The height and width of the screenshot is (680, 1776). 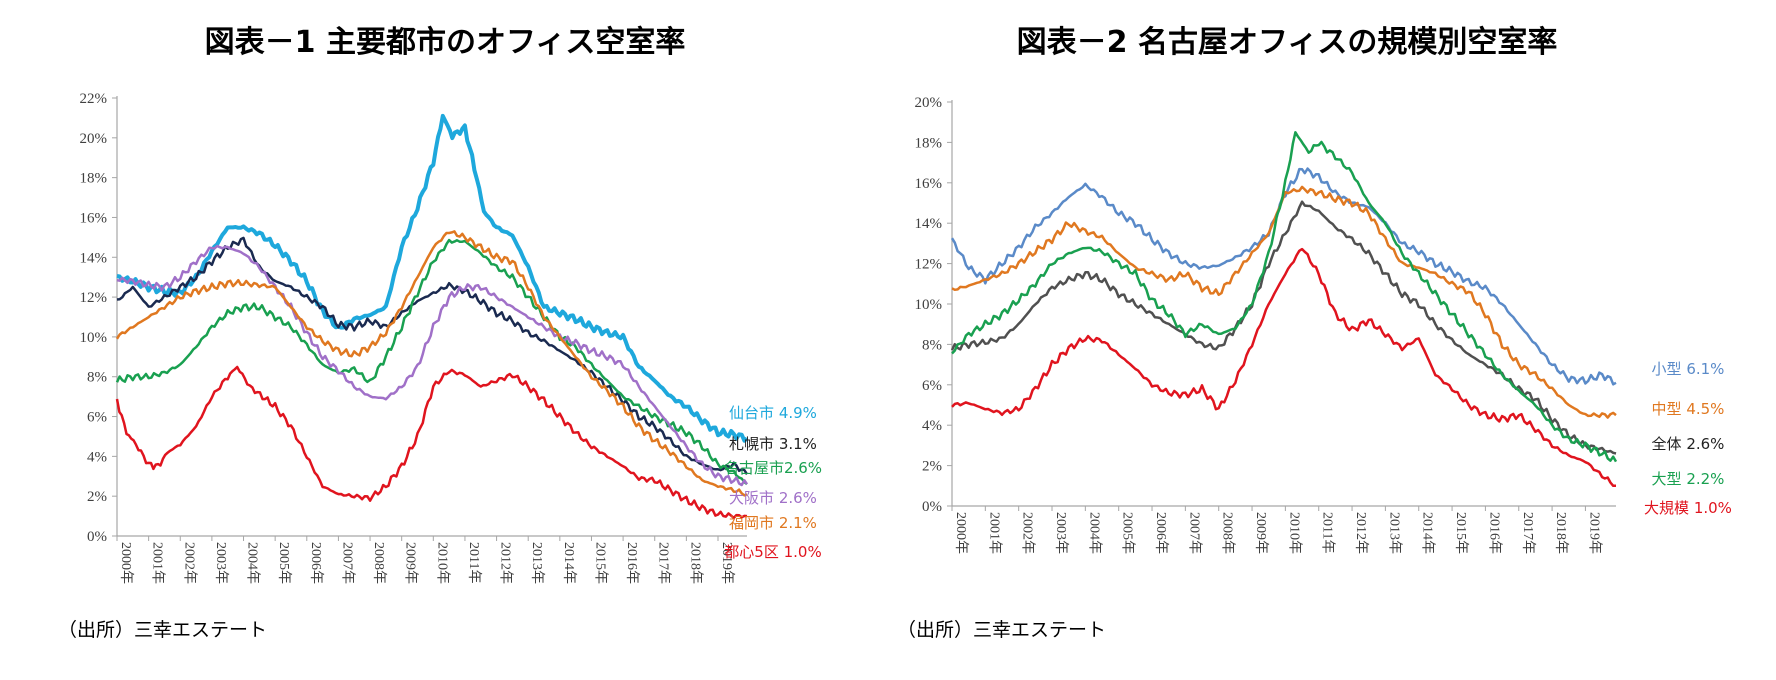 What do you see at coordinates (773, 444) in the screenshot?
I see `series-end-label: 札幌市 3.1%` at bounding box center [773, 444].